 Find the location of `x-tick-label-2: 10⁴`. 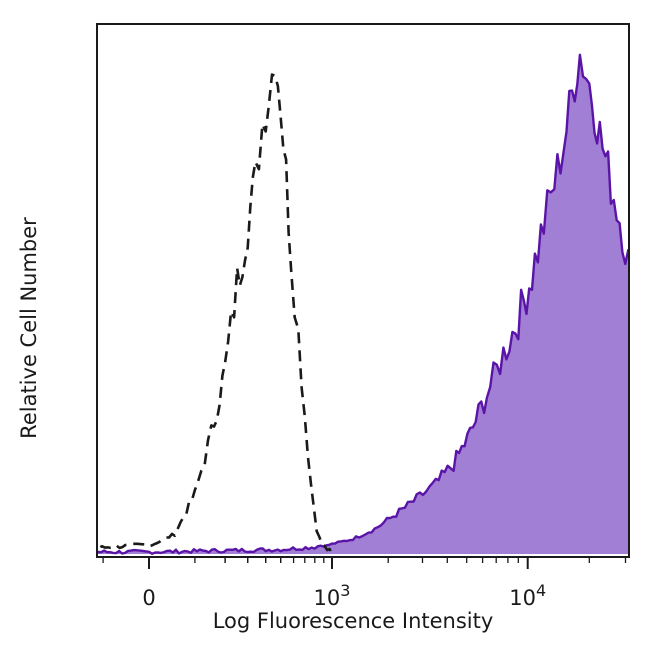

x-tick-label-2: 10⁴ is located at coordinates (527, 595).